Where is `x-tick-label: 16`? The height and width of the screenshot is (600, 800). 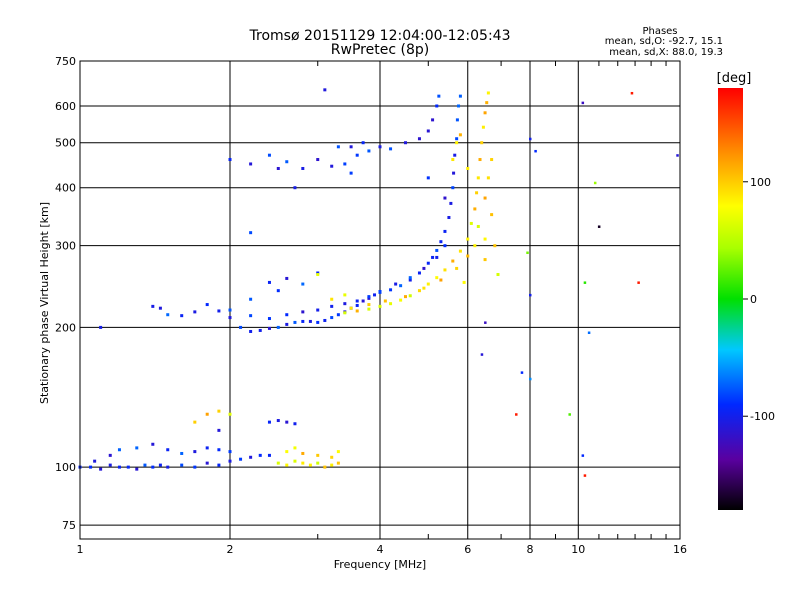 x-tick-label: 16 is located at coordinates (680, 549).